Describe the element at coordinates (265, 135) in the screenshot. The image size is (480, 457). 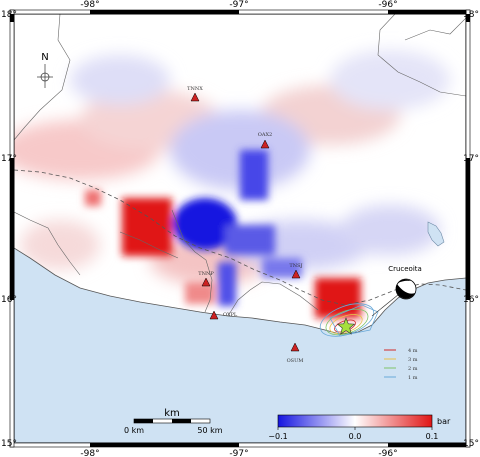
I see `station-label: OAX2` at that location.